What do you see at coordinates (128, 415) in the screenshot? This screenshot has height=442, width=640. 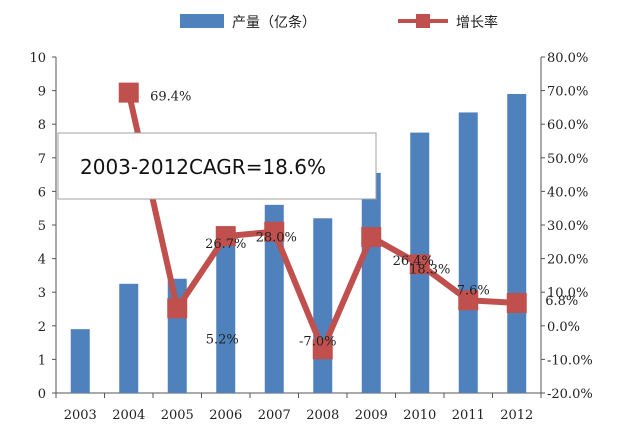 I see `x-tick-label: 2004` at bounding box center [128, 415].